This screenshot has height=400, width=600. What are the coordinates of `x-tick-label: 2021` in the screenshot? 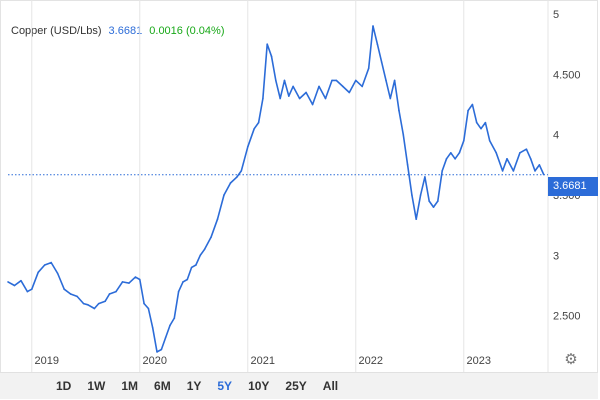 It's located at (263, 361).